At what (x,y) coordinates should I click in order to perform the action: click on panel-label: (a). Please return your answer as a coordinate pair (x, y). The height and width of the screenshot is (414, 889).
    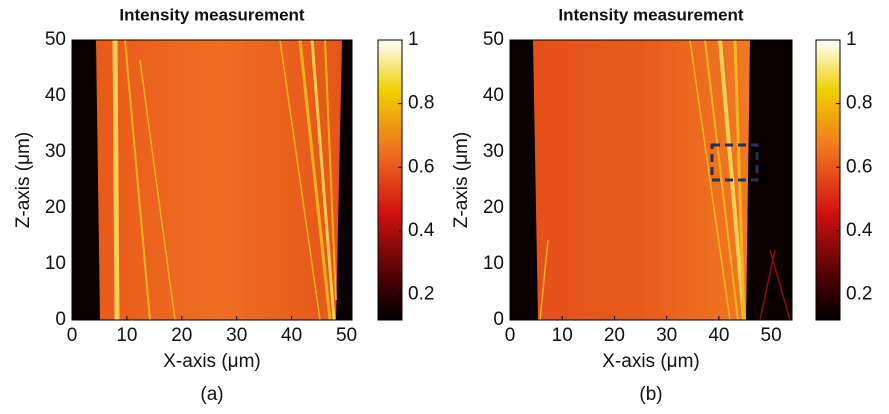
    Looking at the image, I should click on (211, 394).